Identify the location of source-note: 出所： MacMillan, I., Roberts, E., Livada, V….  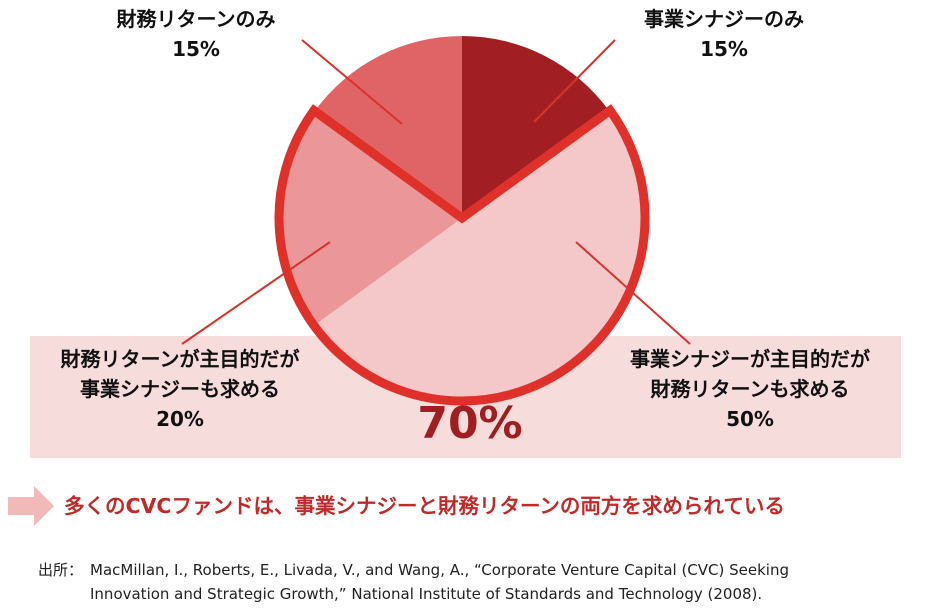
(413, 582).